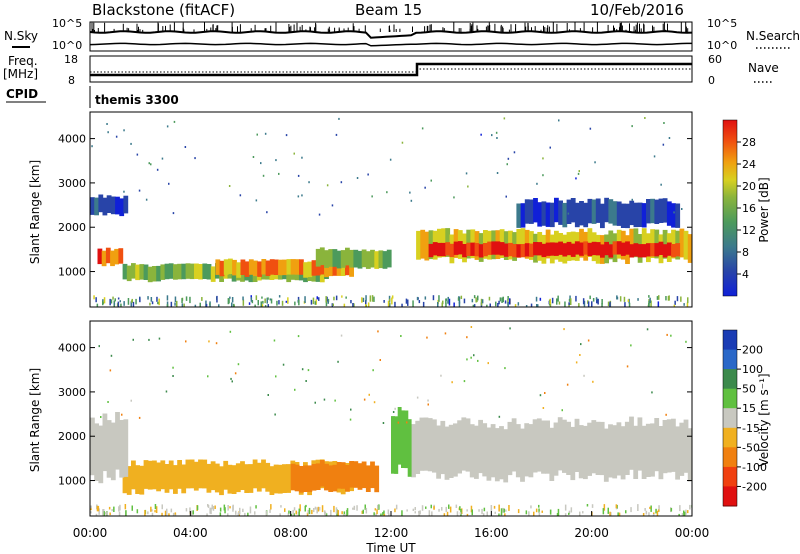 The width and height of the screenshot is (800, 554). Describe the element at coordinates (730, 340) in the screenshot. I see `colorbar-block` at that location.